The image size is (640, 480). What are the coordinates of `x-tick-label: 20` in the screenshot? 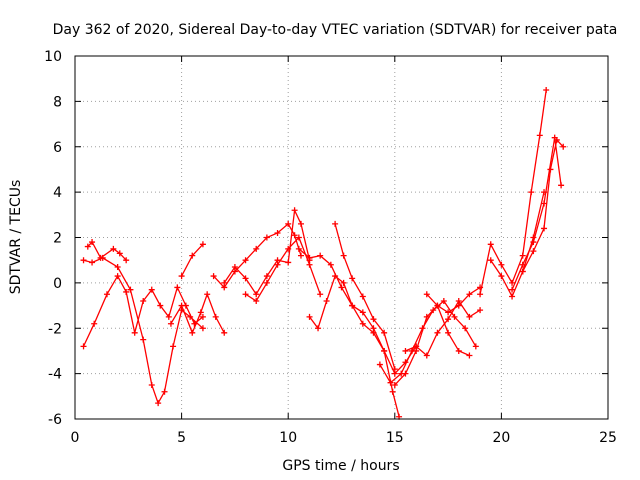 It's located at (501, 438).